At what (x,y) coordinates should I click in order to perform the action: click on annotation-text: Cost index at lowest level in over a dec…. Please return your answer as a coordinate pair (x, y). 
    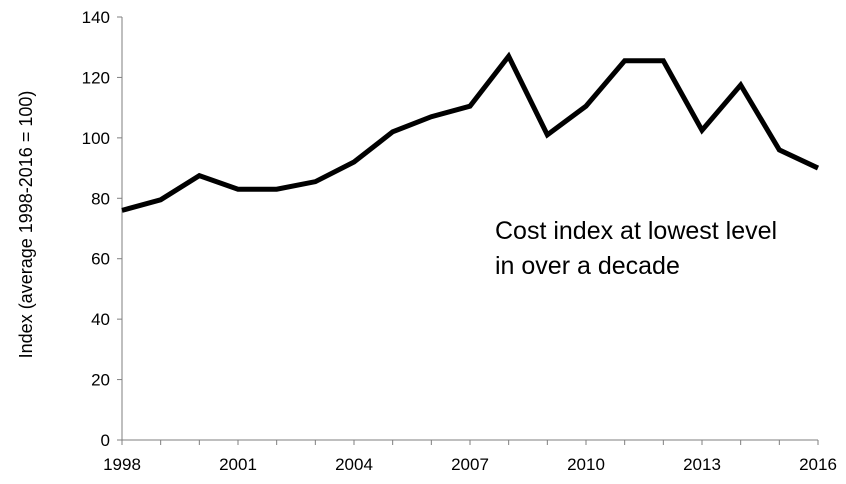
    Looking at the image, I should click on (639, 248).